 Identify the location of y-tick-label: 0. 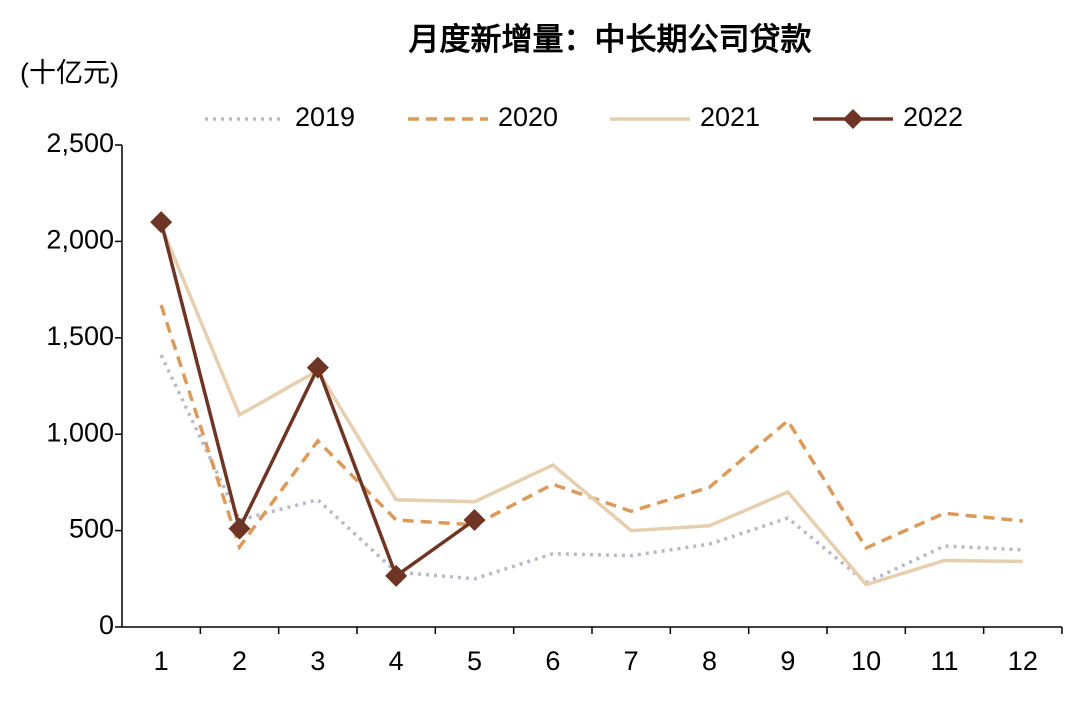
(106, 625).